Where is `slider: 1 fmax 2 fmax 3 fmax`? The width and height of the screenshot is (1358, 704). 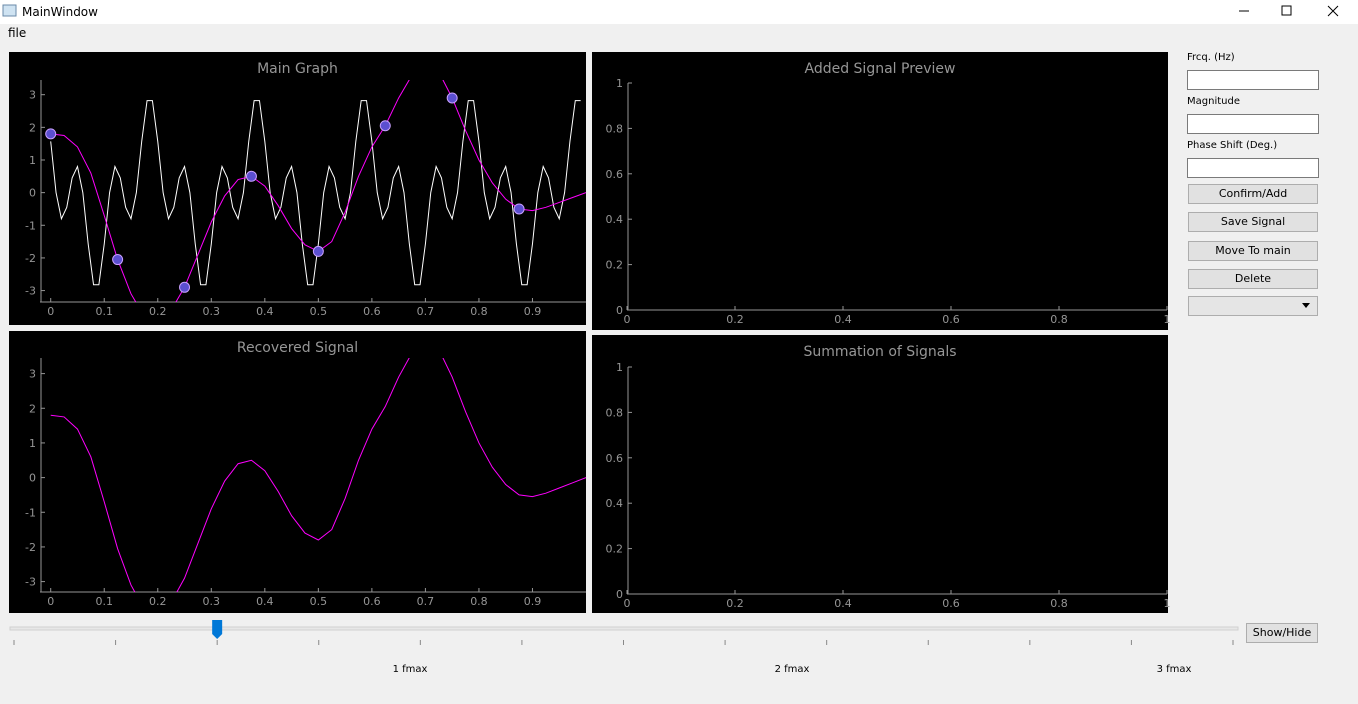
slider: 1 fmax 2 fmax 3 fmax is located at coordinates (624, 647).